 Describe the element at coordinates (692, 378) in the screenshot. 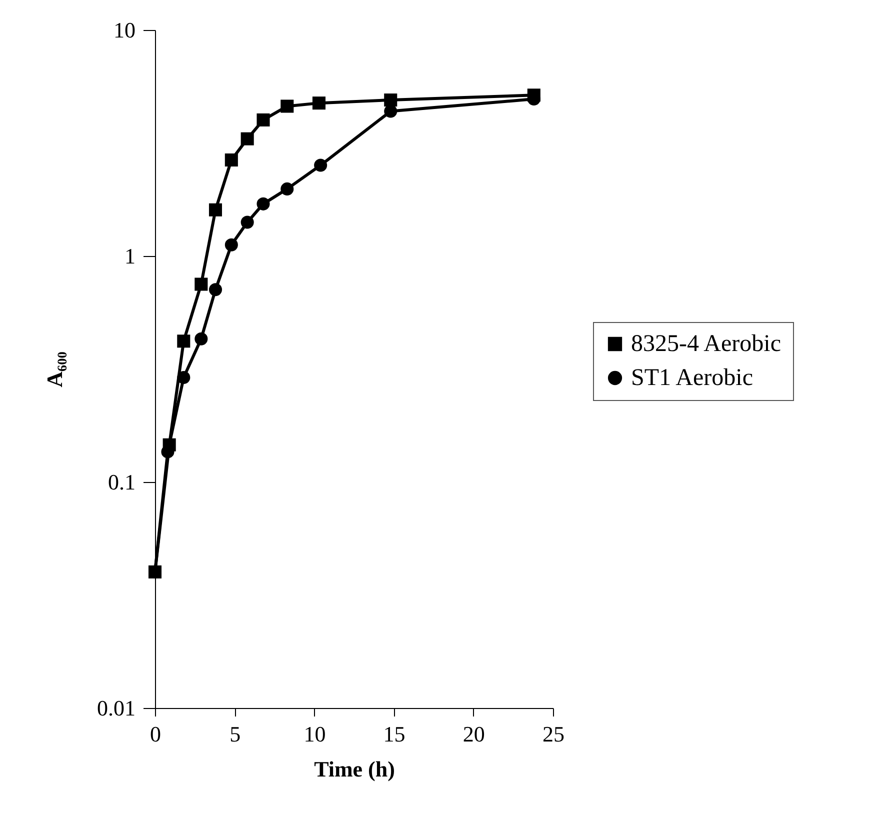

I see `legend-label: ST1 Aerobic` at that location.